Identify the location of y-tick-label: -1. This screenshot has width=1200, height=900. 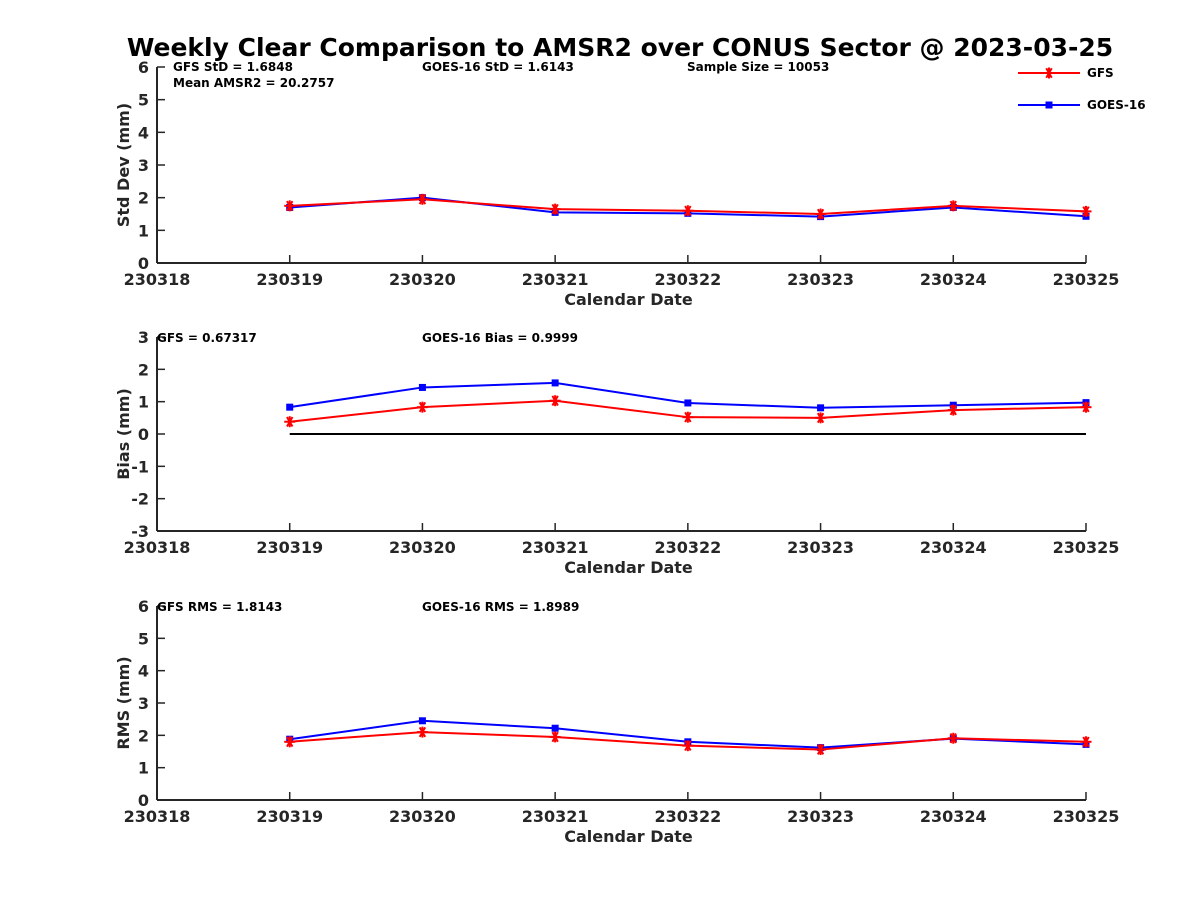
(140, 466).